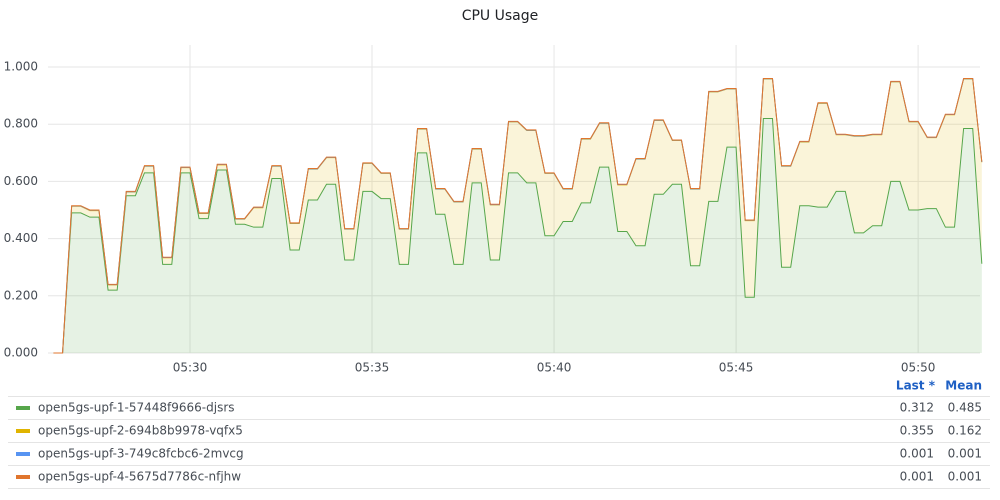 Image resolution: width=1000 pixels, height=500 pixels. Describe the element at coordinates (21, 67) in the screenshot. I see `y-tick-label: 1.000` at that location.